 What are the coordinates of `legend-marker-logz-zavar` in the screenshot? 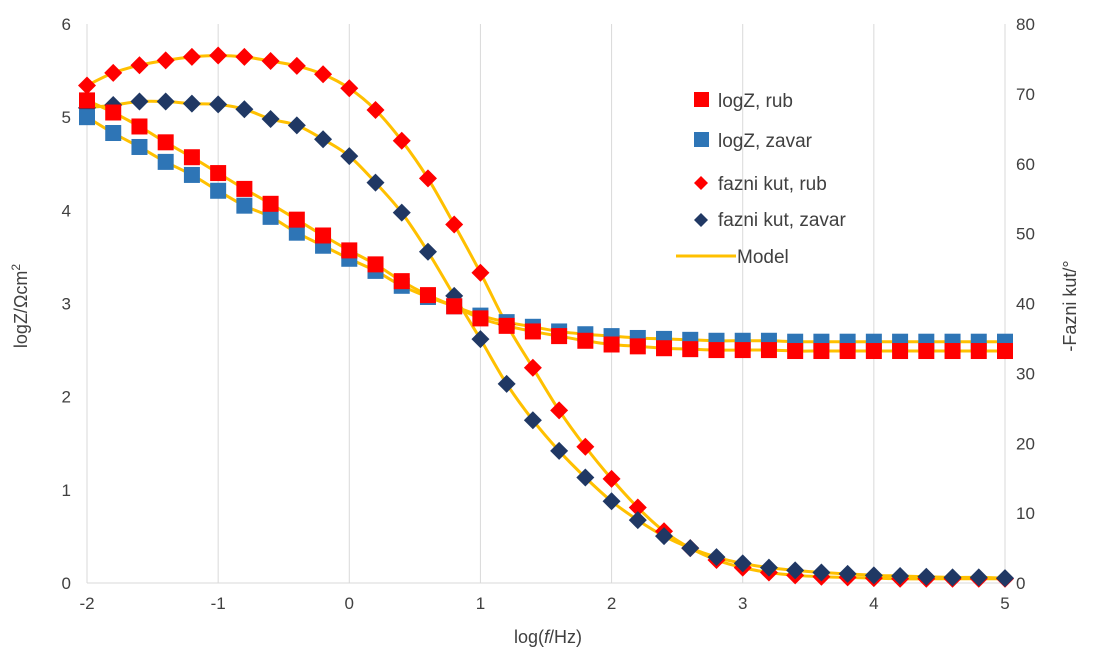 It's located at (701, 139).